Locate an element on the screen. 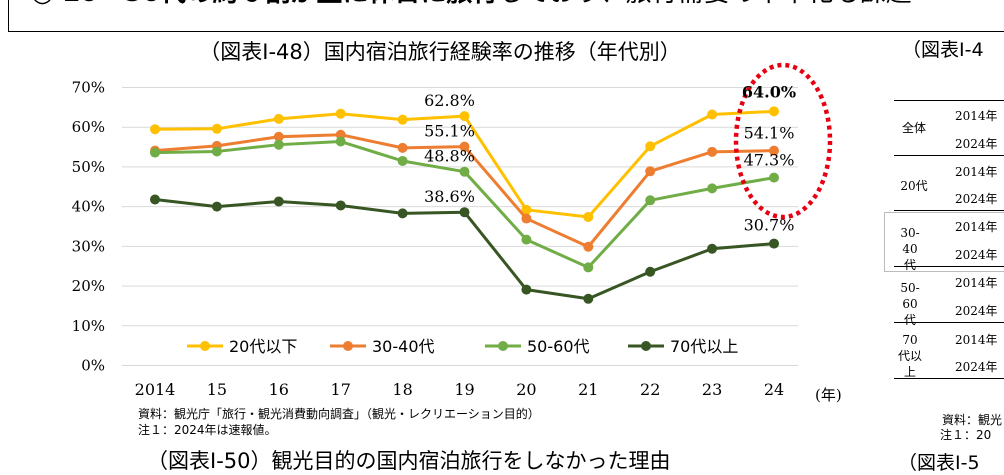  data-label: 48.8% is located at coordinates (449, 156).